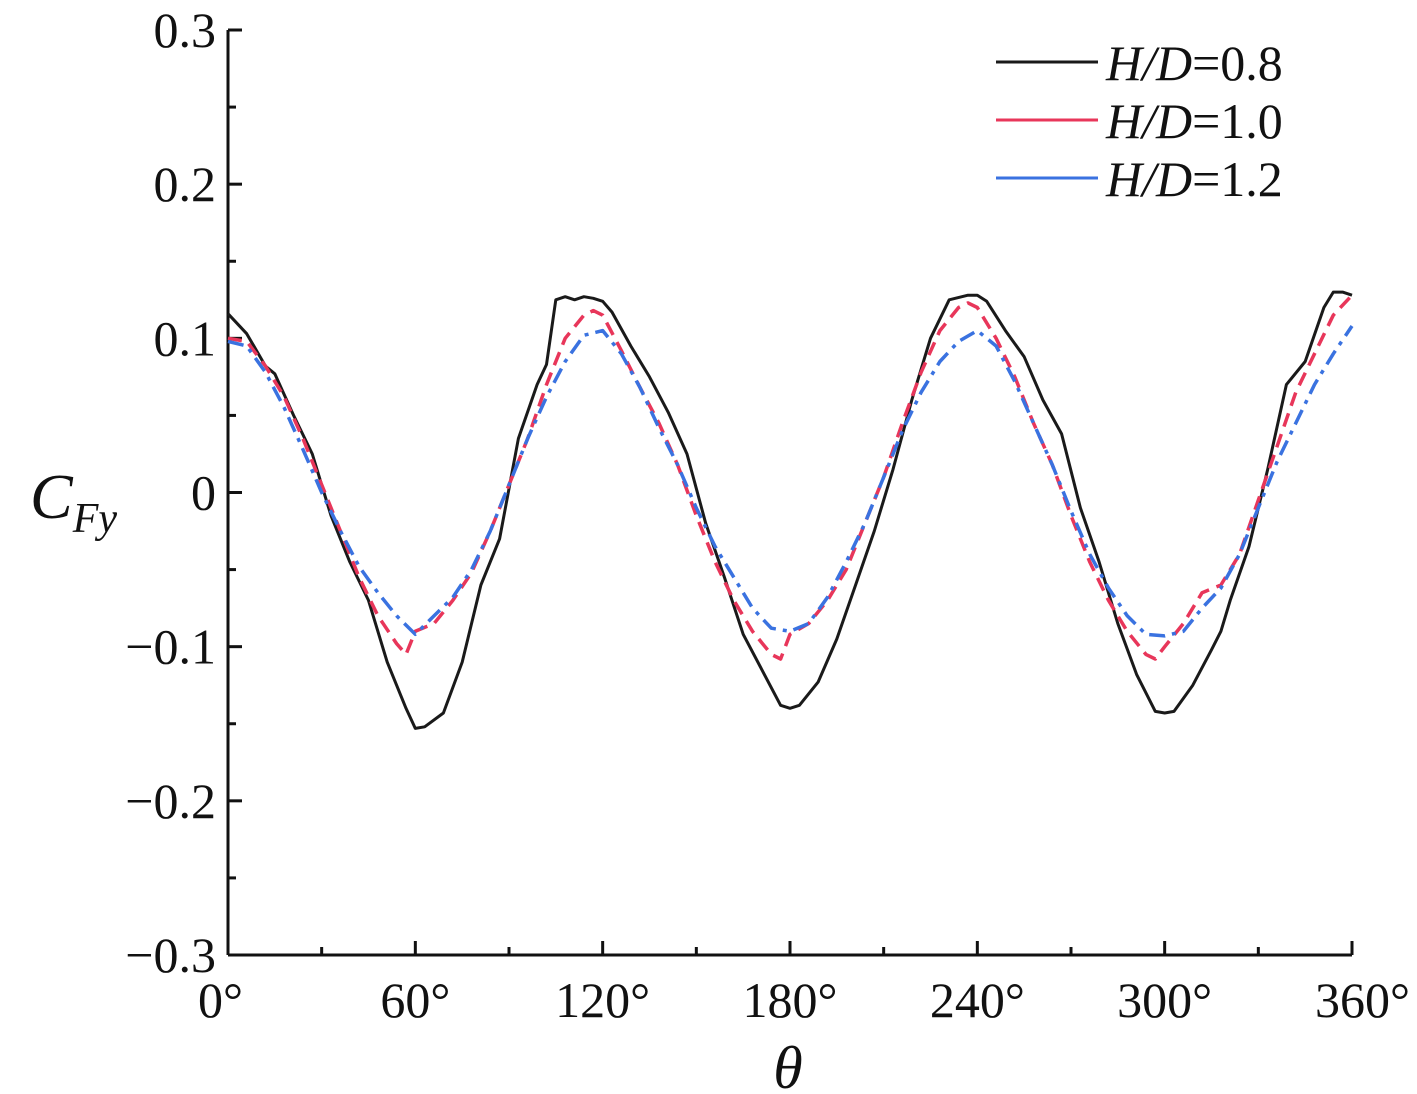  What do you see at coordinates (1194, 63) in the screenshot?
I see `legend-label-1: H/D=0.8` at bounding box center [1194, 63].